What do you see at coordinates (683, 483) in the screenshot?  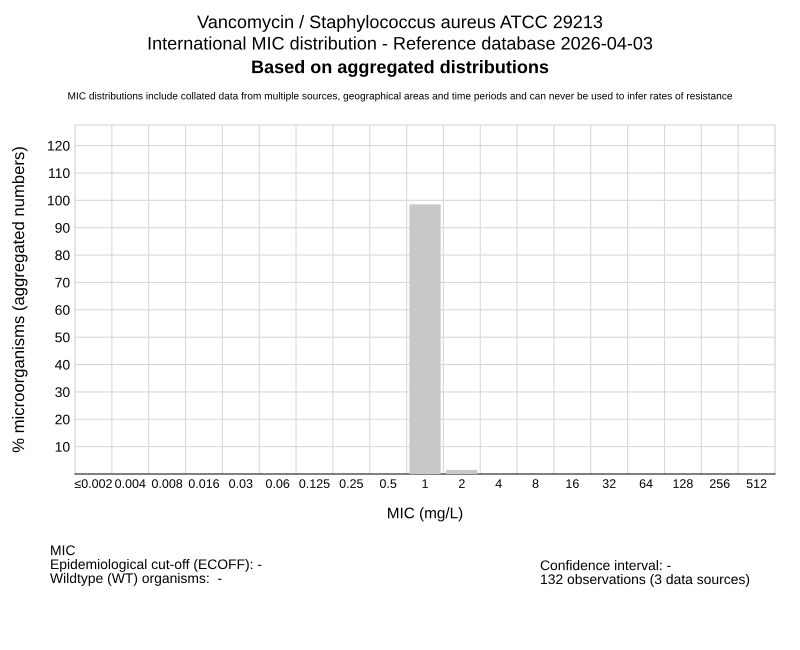 I see `x-tick-label: 128` at bounding box center [683, 483].